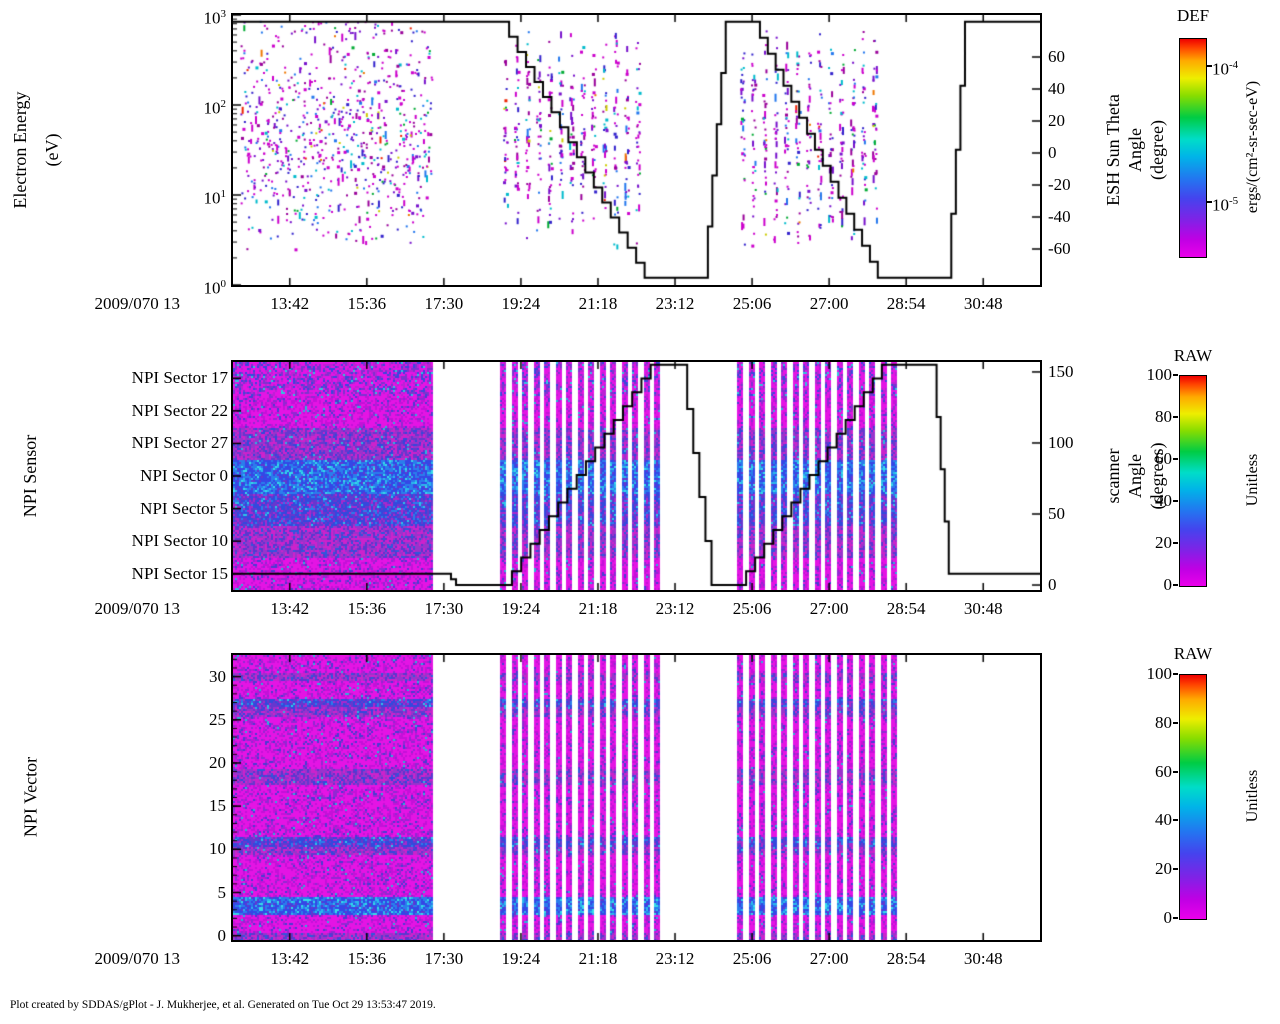 The width and height of the screenshot is (1280, 1024). What do you see at coordinates (1193, 481) in the screenshot?
I see `raw-colorbar-npi-sensor` at bounding box center [1193, 481].